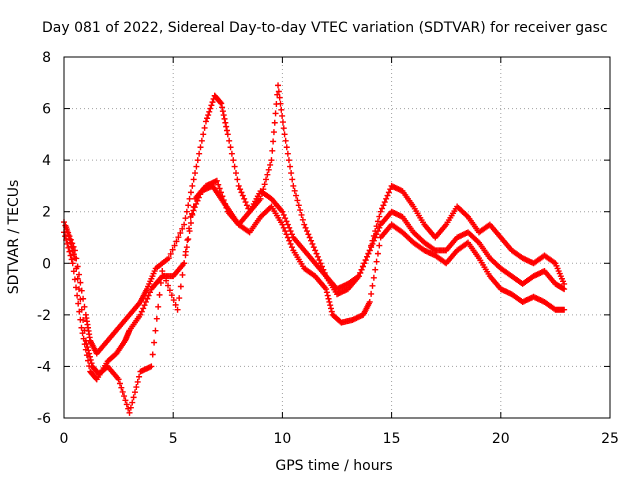  Describe the element at coordinates (333, 466) in the screenshot. I see `x-axis-label: GPS time / hours` at that location.